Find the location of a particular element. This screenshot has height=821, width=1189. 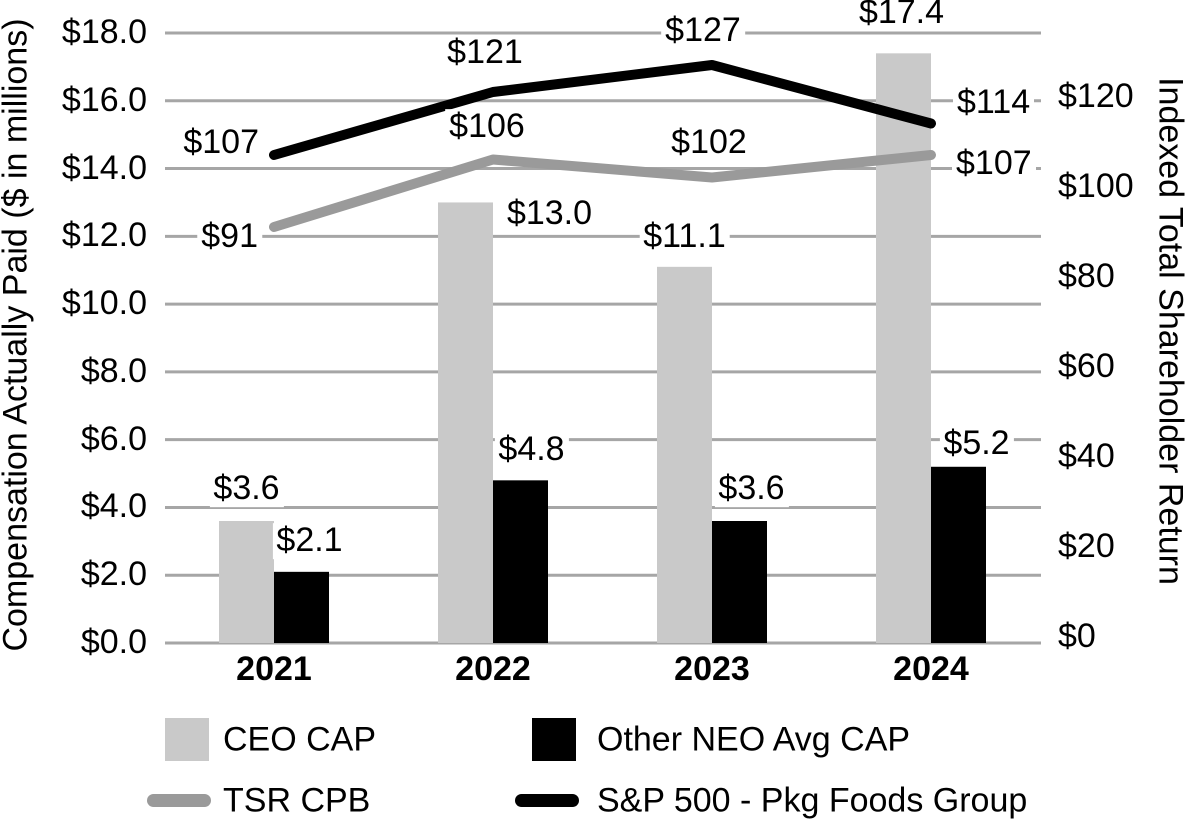

bar-other-neo-avg-cap-2024 is located at coordinates (958, 554).